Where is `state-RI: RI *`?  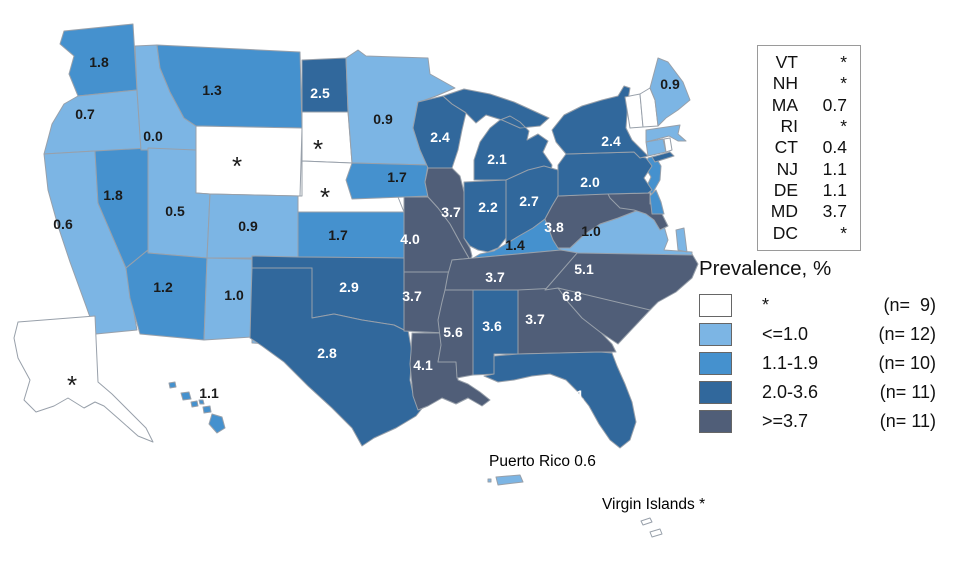 state-RI: RI * is located at coordinates (668, 145).